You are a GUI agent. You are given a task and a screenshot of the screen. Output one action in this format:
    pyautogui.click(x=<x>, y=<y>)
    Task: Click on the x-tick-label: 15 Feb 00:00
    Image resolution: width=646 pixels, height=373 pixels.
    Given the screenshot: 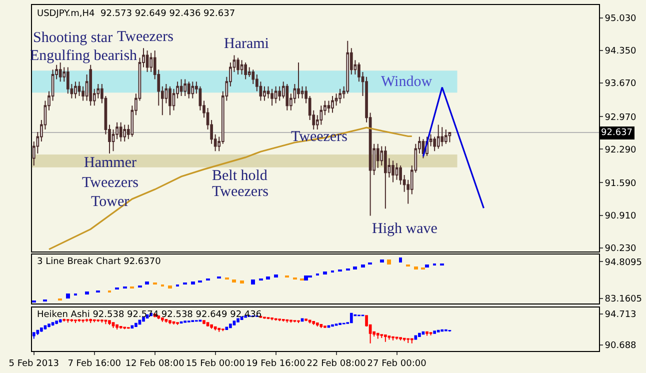 What is the action you would take?
    pyautogui.click(x=216, y=363)
    